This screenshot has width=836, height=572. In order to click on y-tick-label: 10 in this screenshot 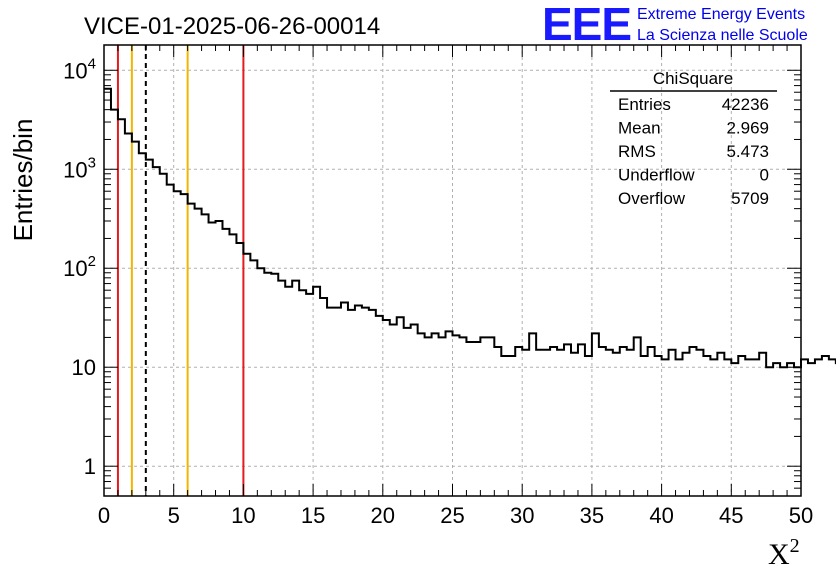, I will do `click(84, 367)`.